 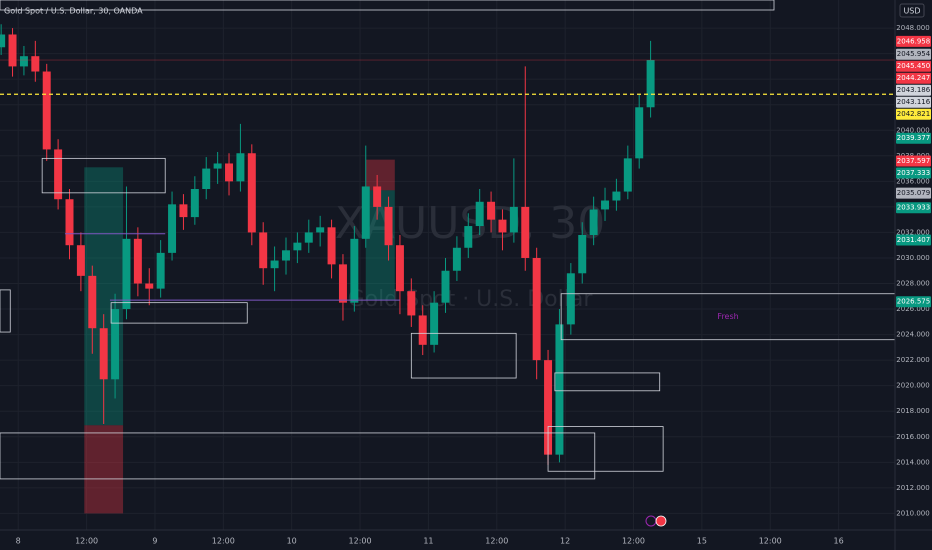 I want to click on y-tick-label: 2024.000, so click(x=912, y=335).